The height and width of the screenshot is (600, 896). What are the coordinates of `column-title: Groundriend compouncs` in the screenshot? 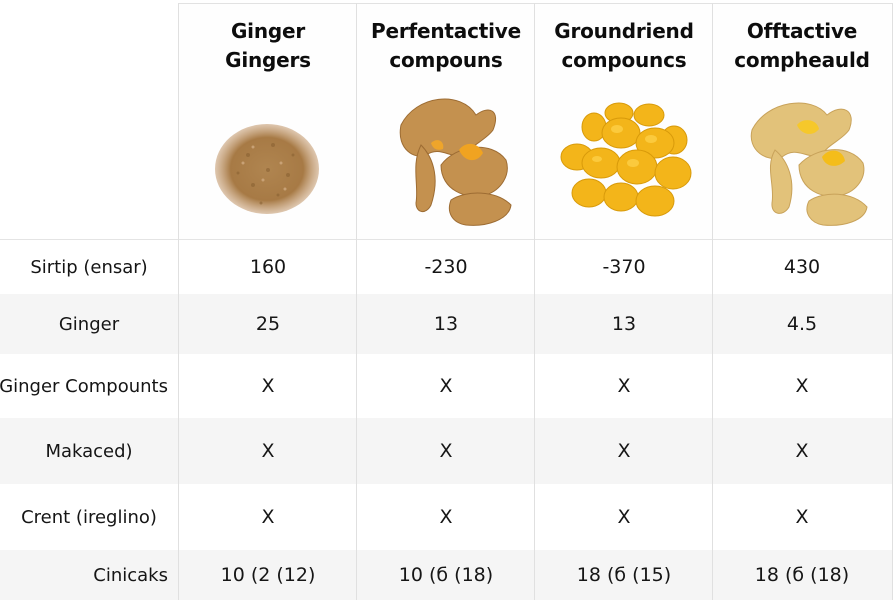 It's located at (624, 45).